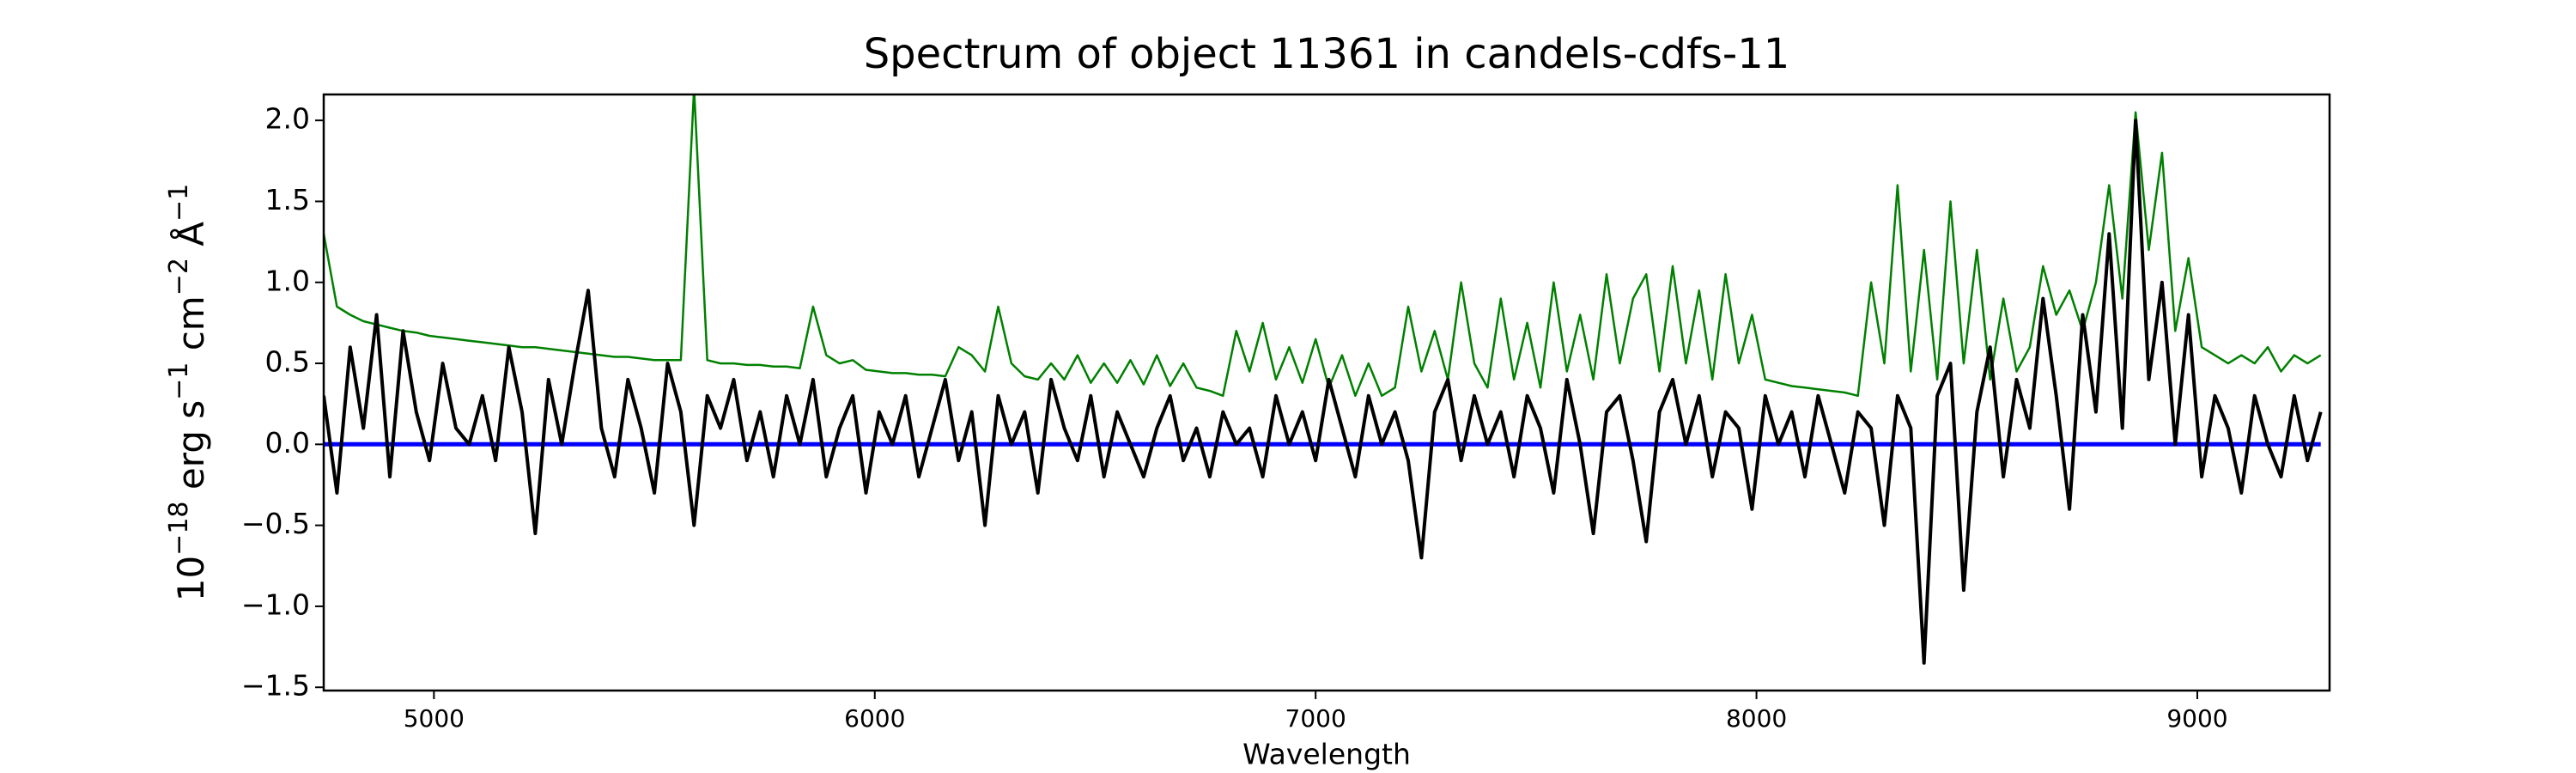 Image resolution: width=2576 pixels, height=773 pixels. I want to click on y-axis-label-part: −2, so click(179, 276).